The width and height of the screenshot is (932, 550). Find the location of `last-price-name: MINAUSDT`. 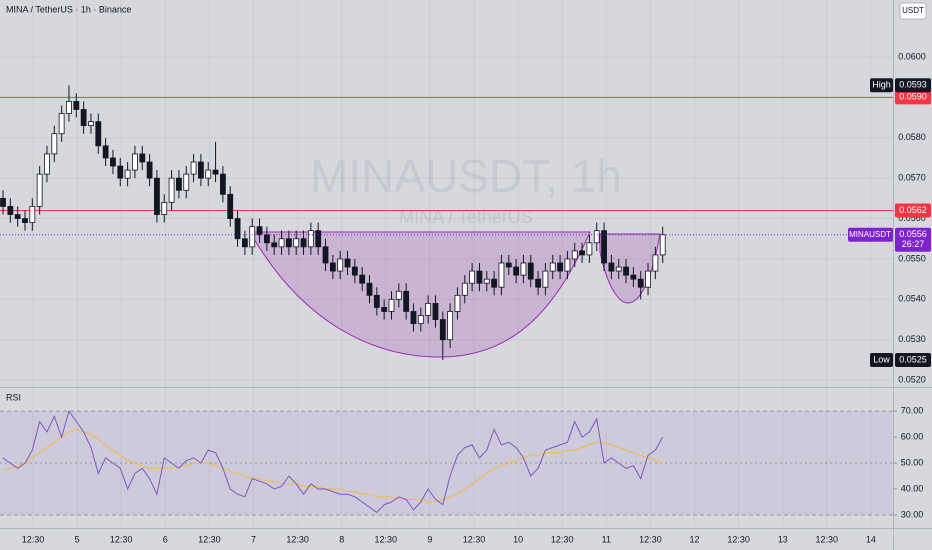

last-price-name: MINAUSDT is located at coordinates (870, 234).